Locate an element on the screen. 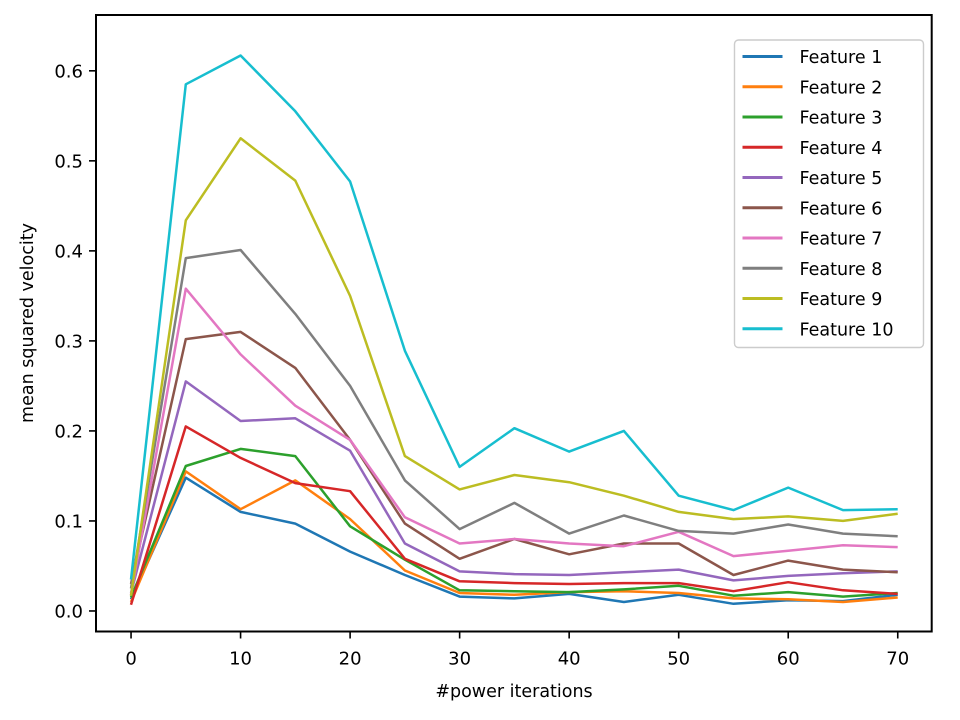 The image size is (960, 720). x-tick-label: 20 is located at coordinates (350, 659).